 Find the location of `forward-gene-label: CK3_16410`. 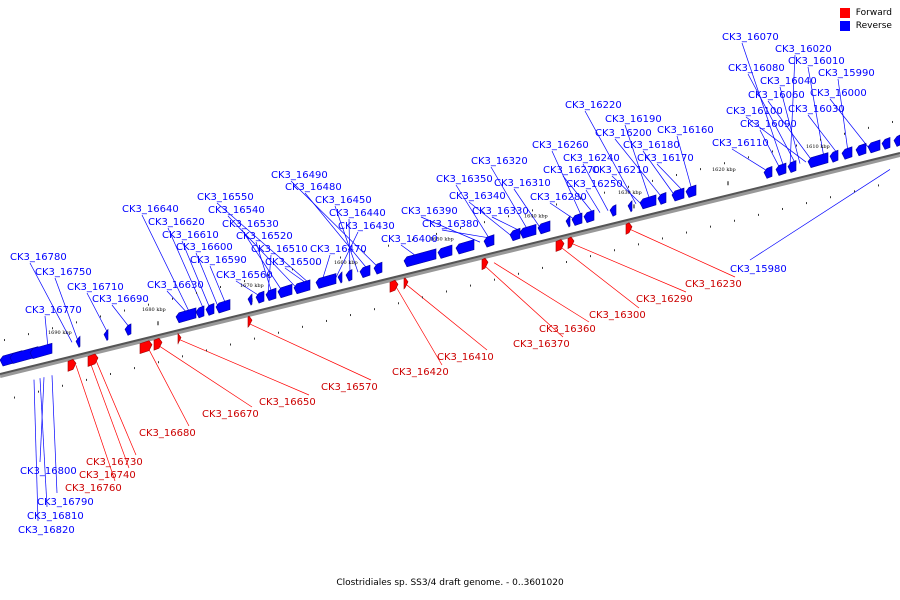

forward-gene-label: CK3_16410 is located at coordinates (465, 357).